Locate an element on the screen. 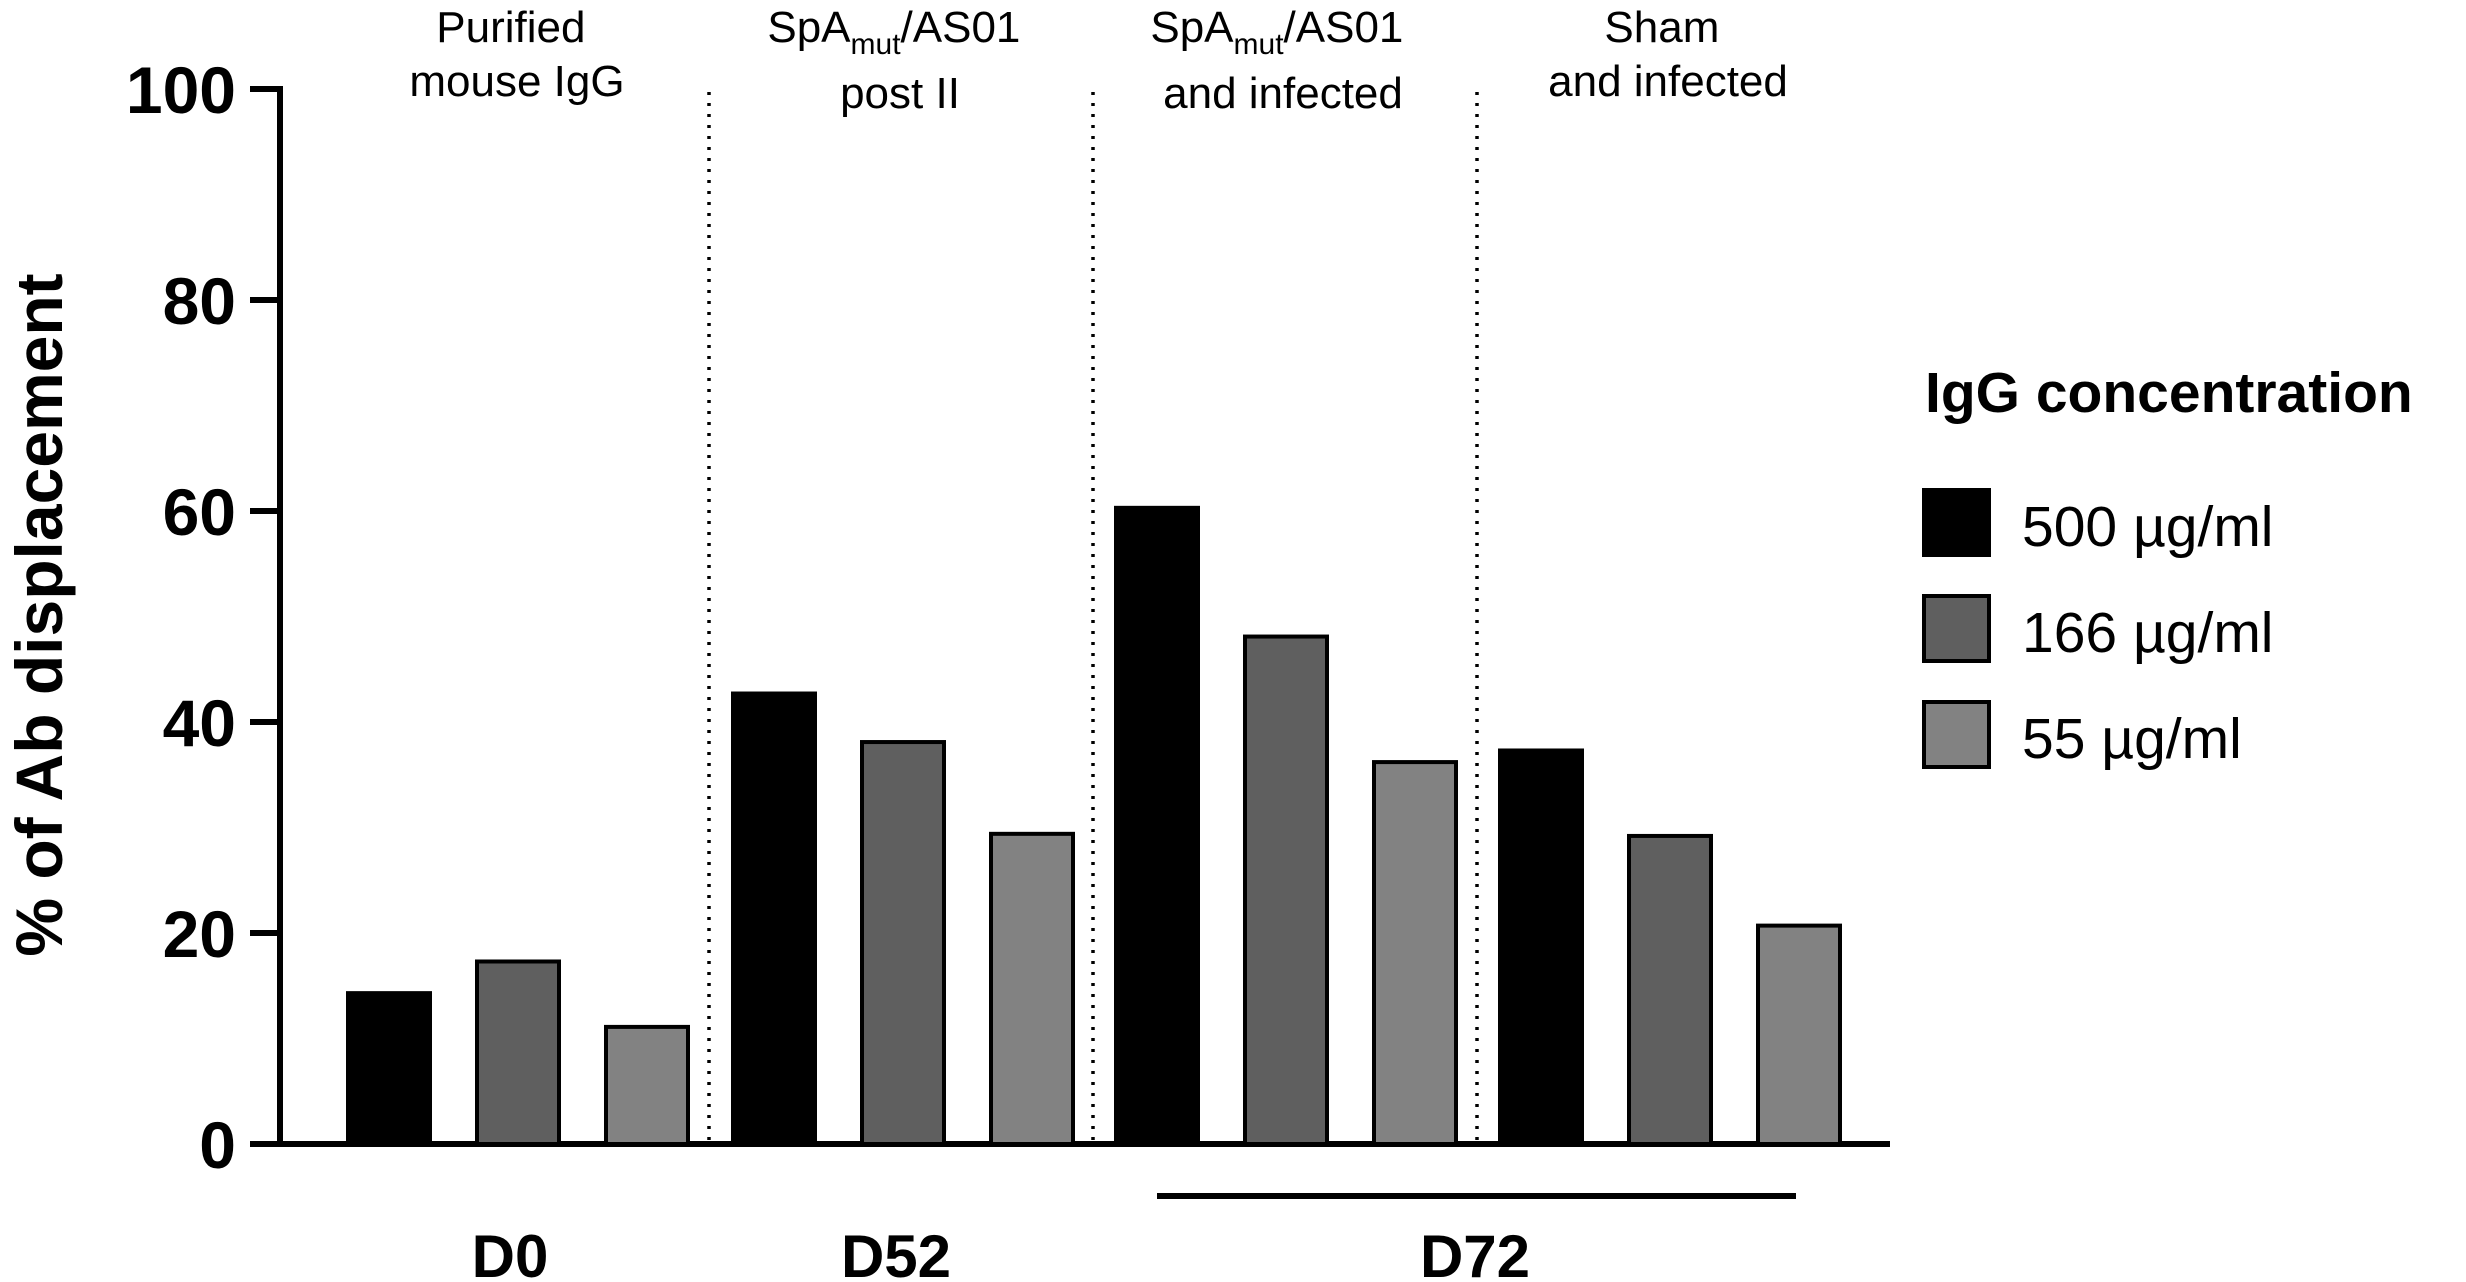  bar-group4-series2 is located at coordinates (1670, 989).